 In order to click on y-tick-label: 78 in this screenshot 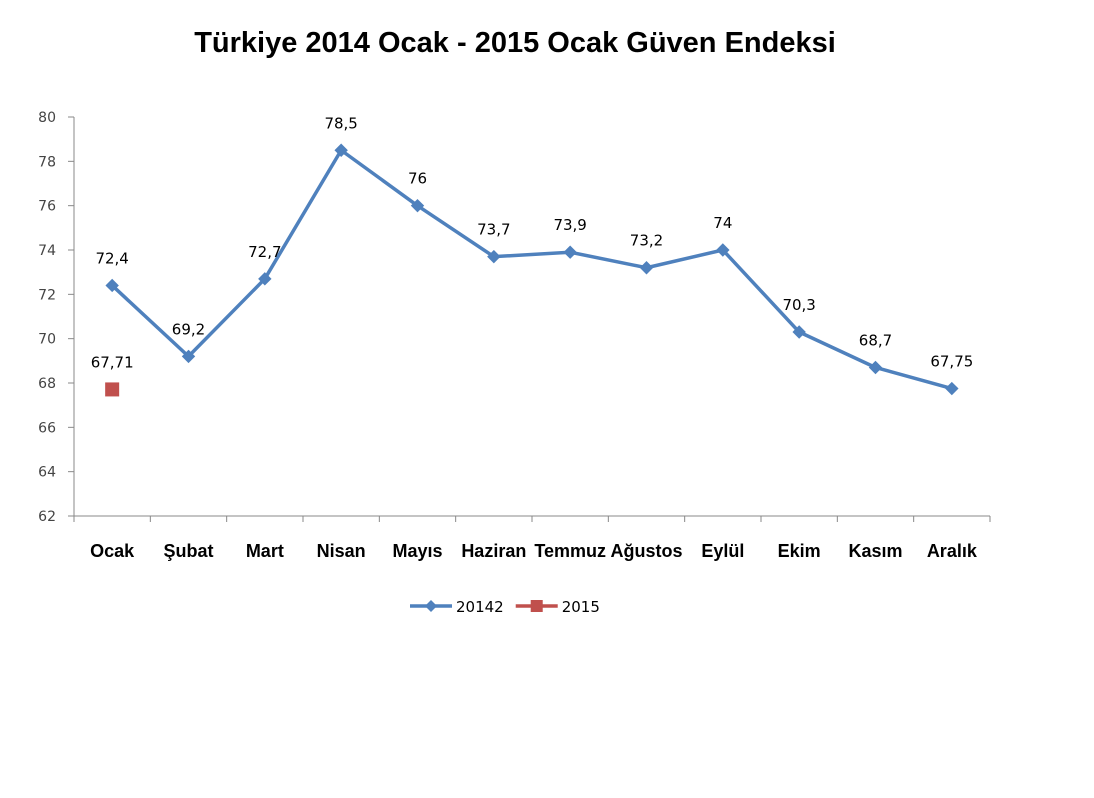, I will do `click(47, 162)`.